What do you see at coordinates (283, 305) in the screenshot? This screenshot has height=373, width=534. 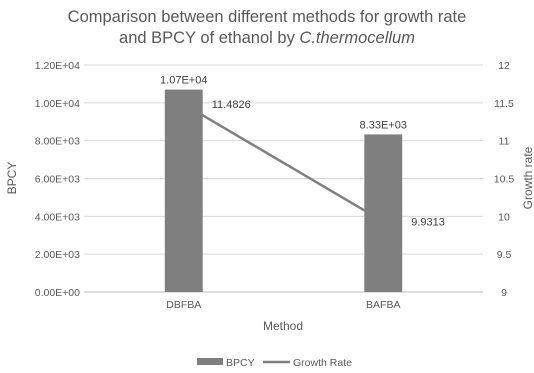 I see `x-axis-ticks: DBFBA BAFBA` at bounding box center [283, 305].